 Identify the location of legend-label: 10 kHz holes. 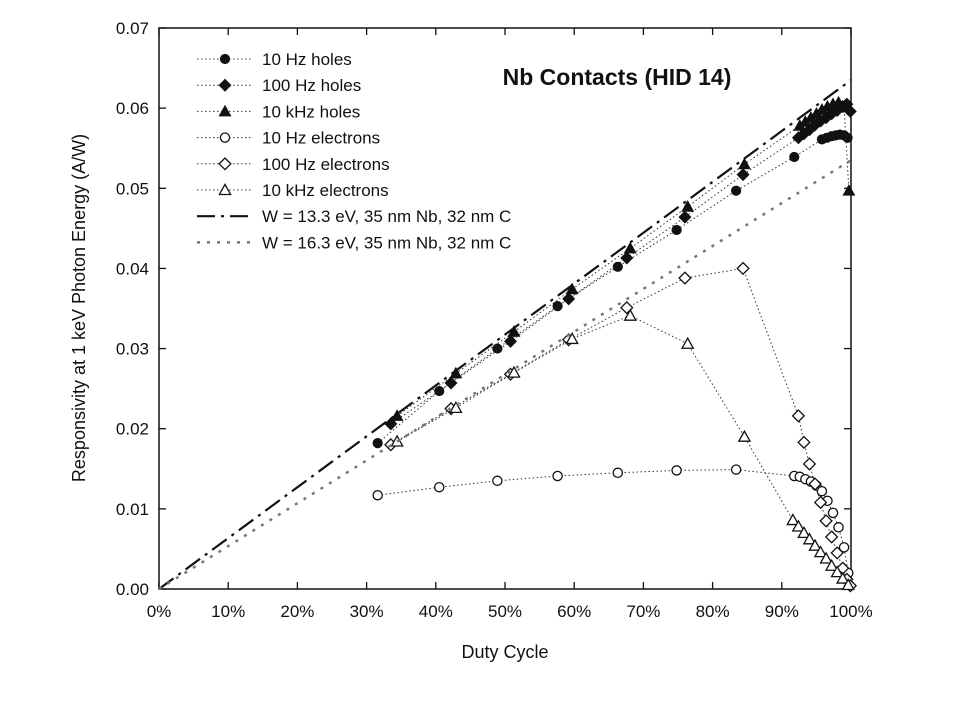
(311, 111).